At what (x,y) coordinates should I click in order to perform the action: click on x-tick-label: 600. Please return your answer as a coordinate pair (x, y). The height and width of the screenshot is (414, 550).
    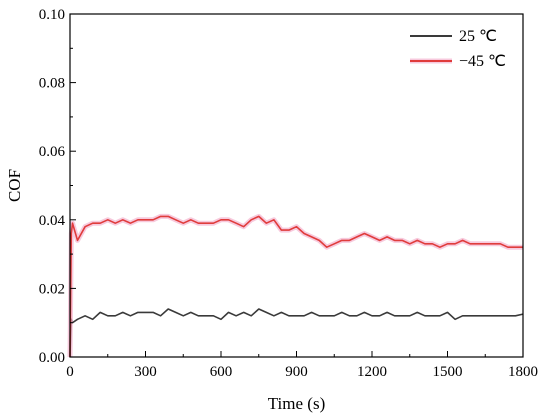
    Looking at the image, I should click on (221, 372).